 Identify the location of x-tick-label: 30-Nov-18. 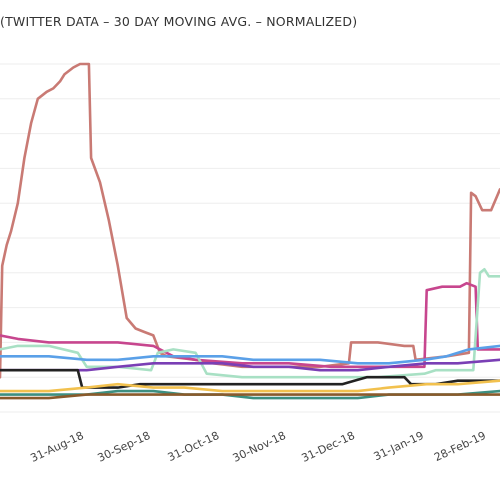
(259, 447).